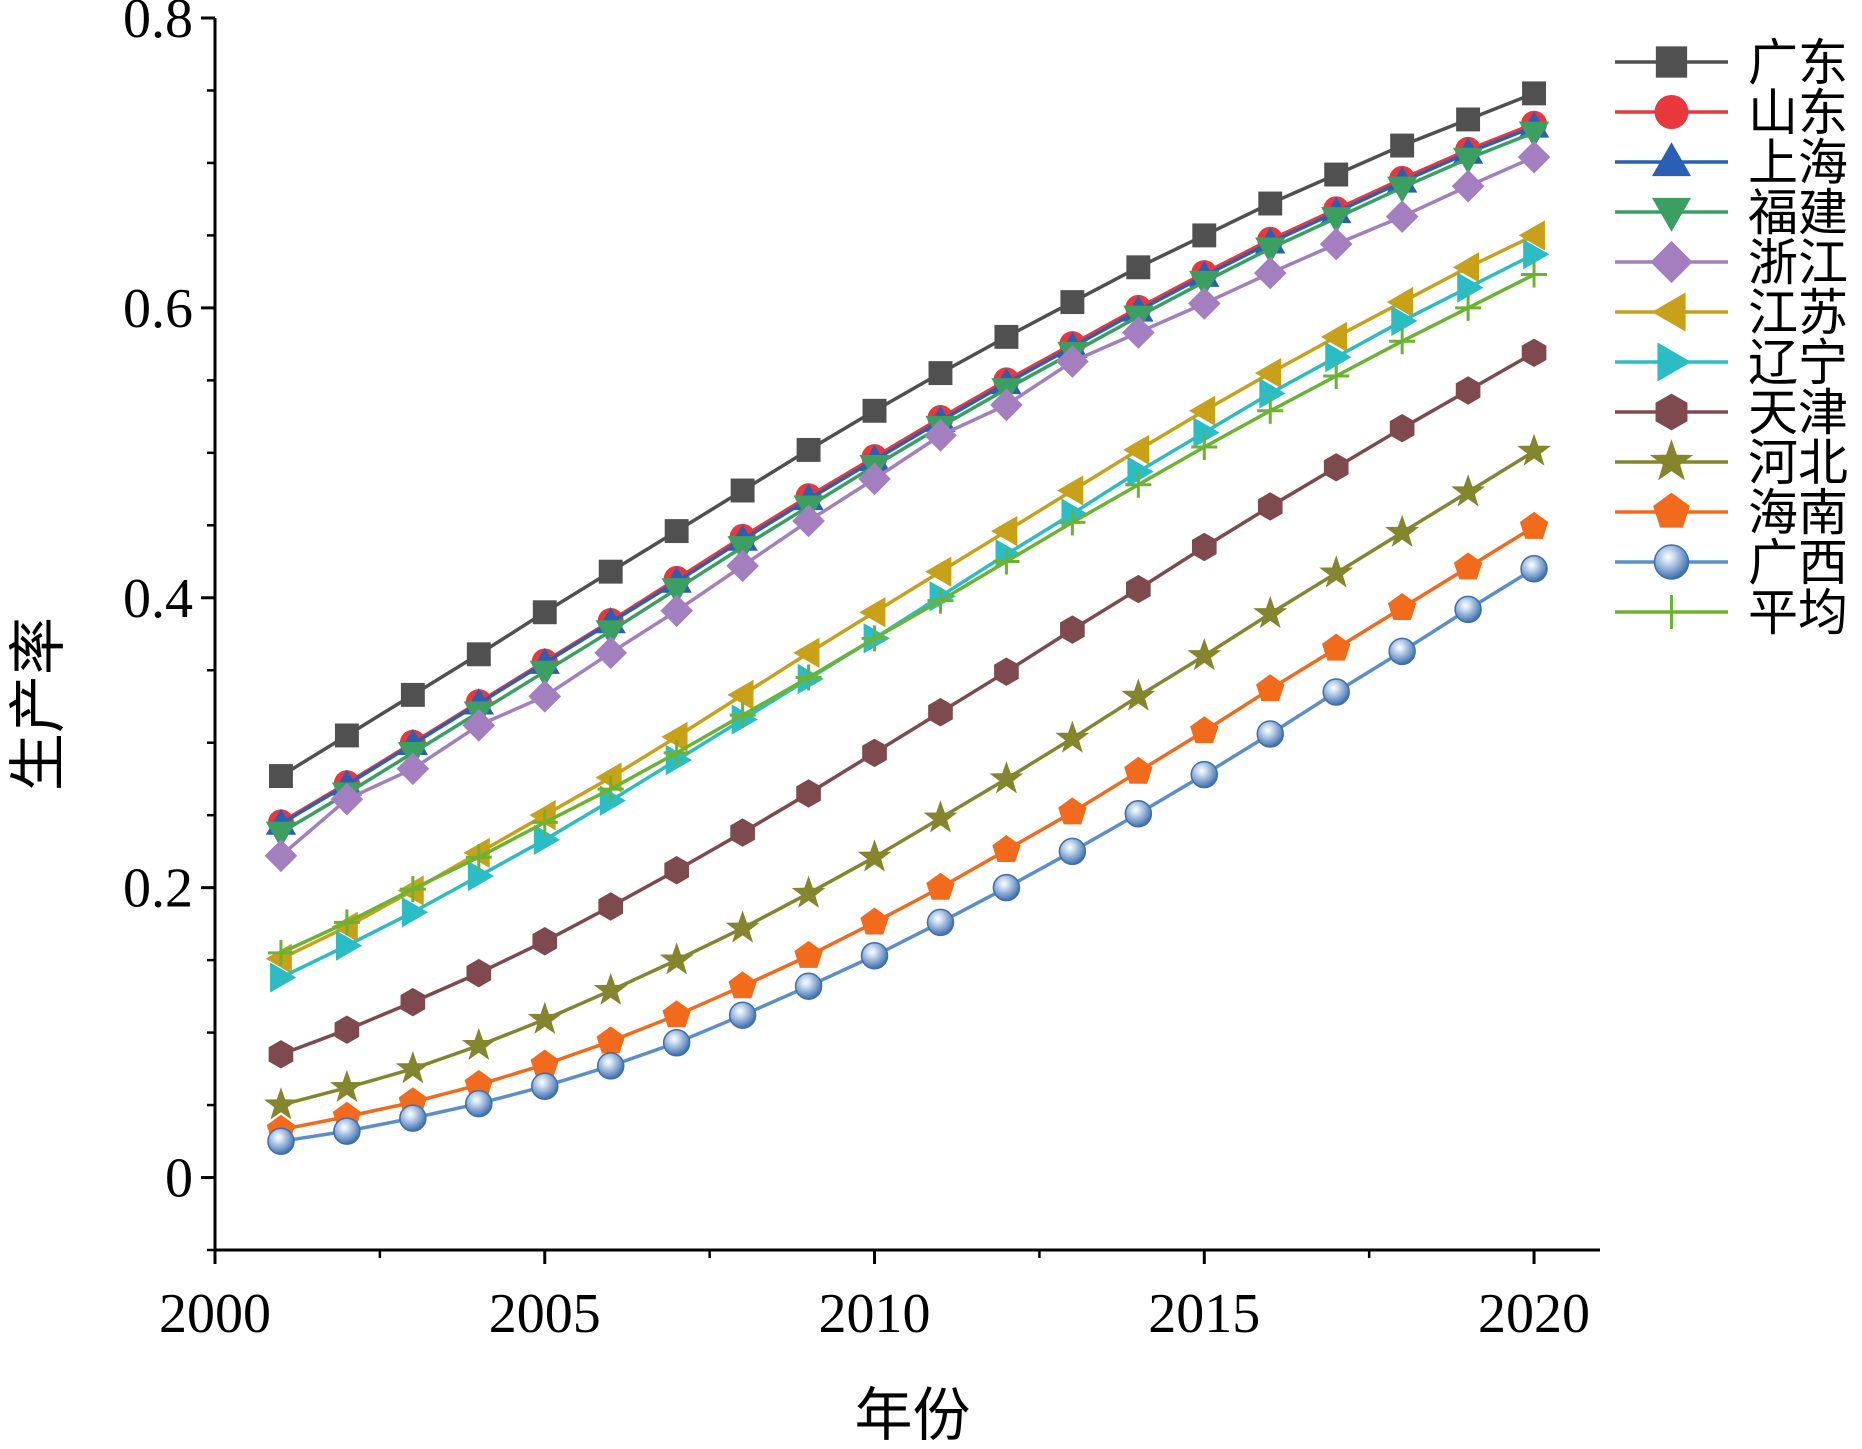  What do you see at coordinates (1731, 513) in the screenshot?
I see `legend-item: 海南` at bounding box center [1731, 513].